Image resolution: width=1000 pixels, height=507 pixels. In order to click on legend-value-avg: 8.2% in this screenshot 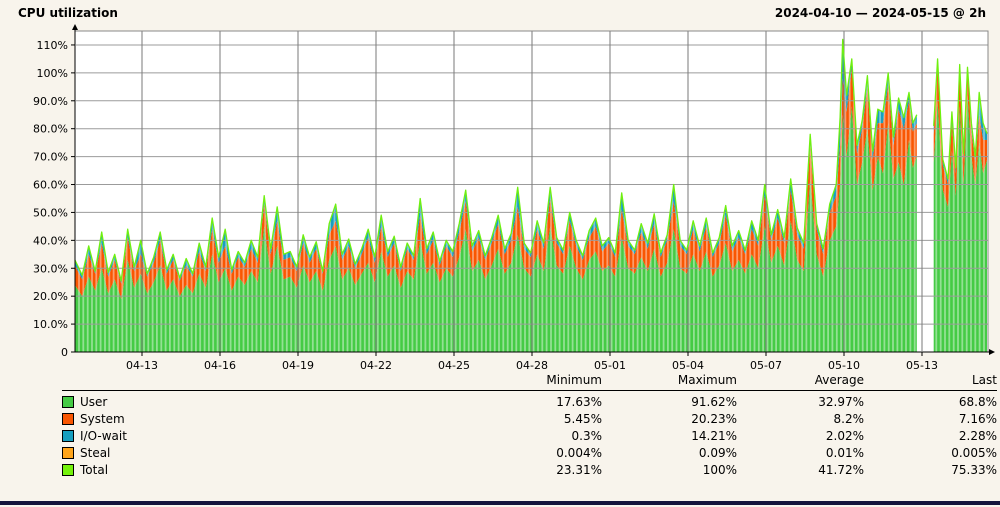, I will do `click(849, 419)`.